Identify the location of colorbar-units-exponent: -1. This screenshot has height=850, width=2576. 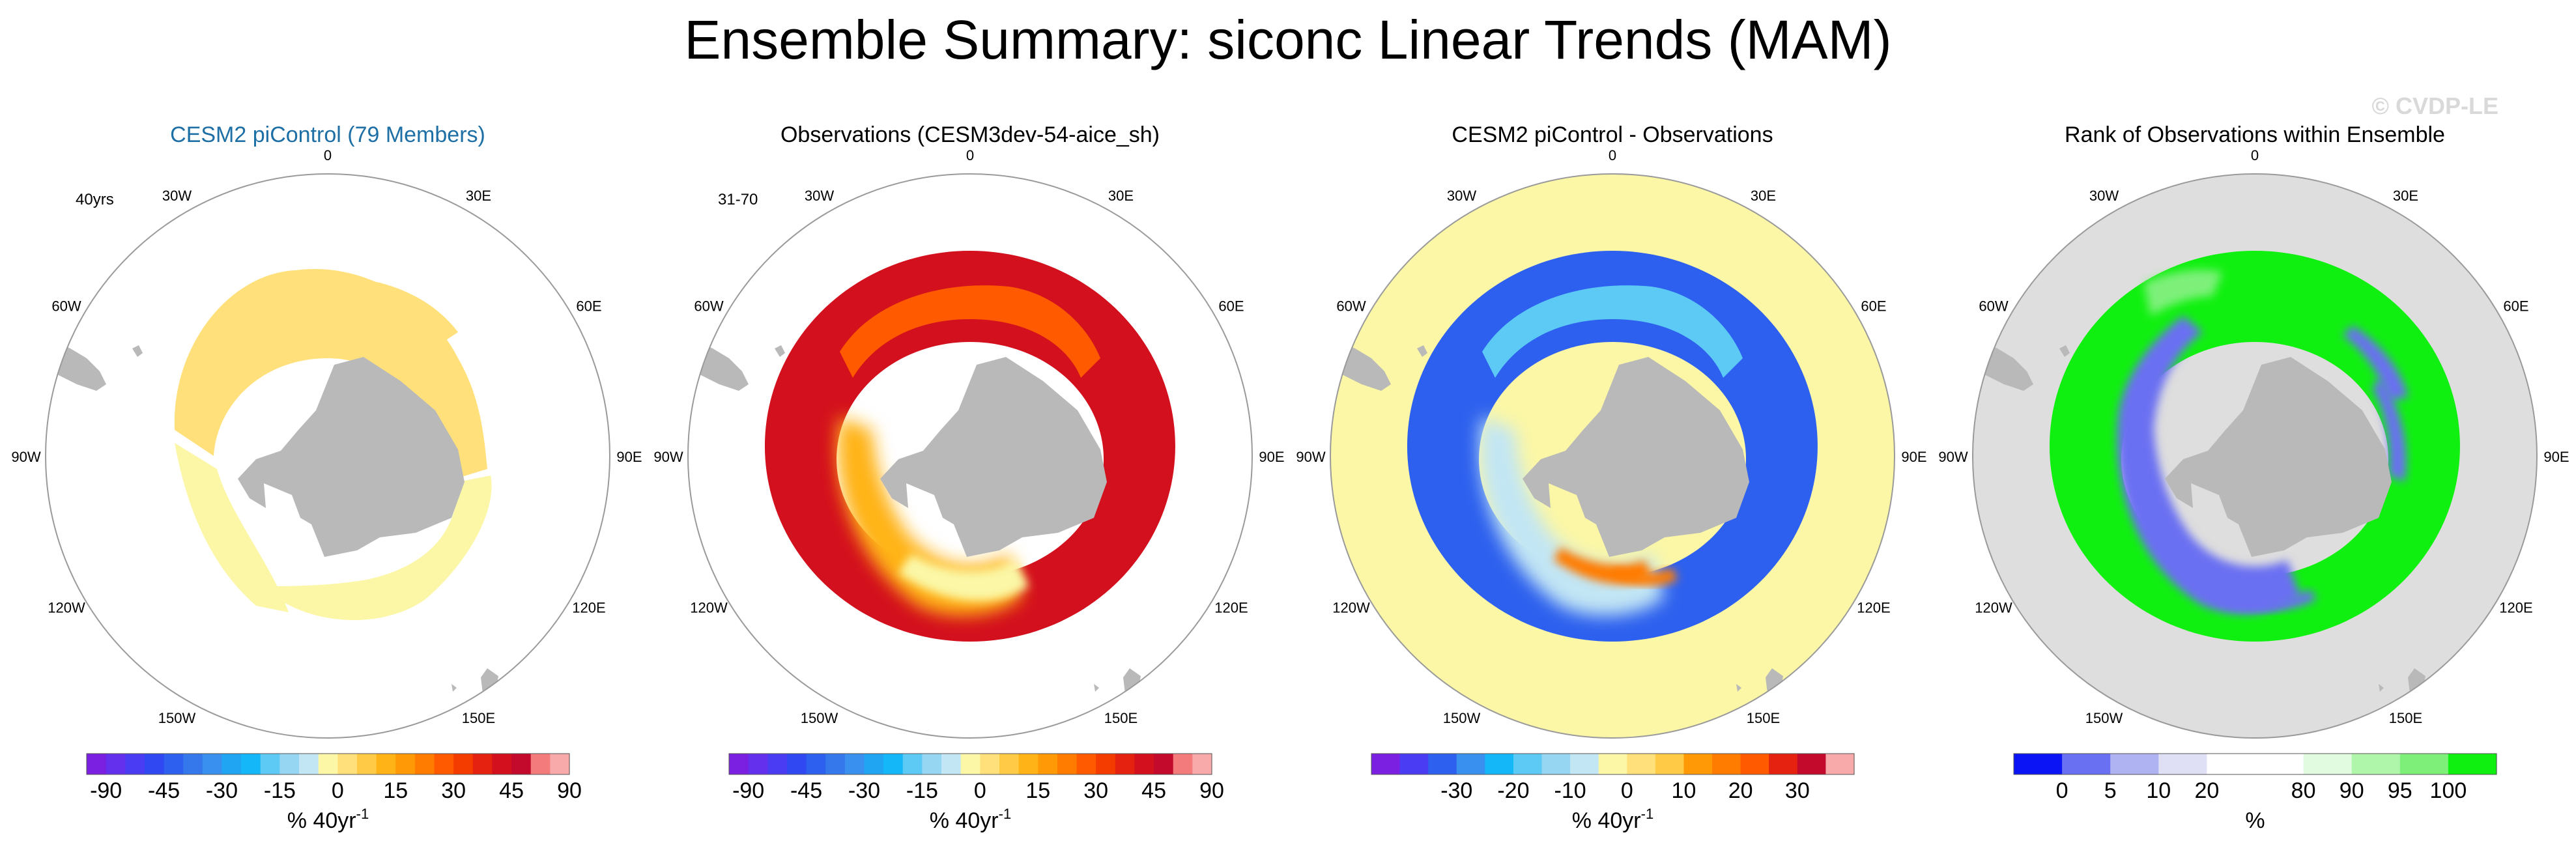
(362, 814).